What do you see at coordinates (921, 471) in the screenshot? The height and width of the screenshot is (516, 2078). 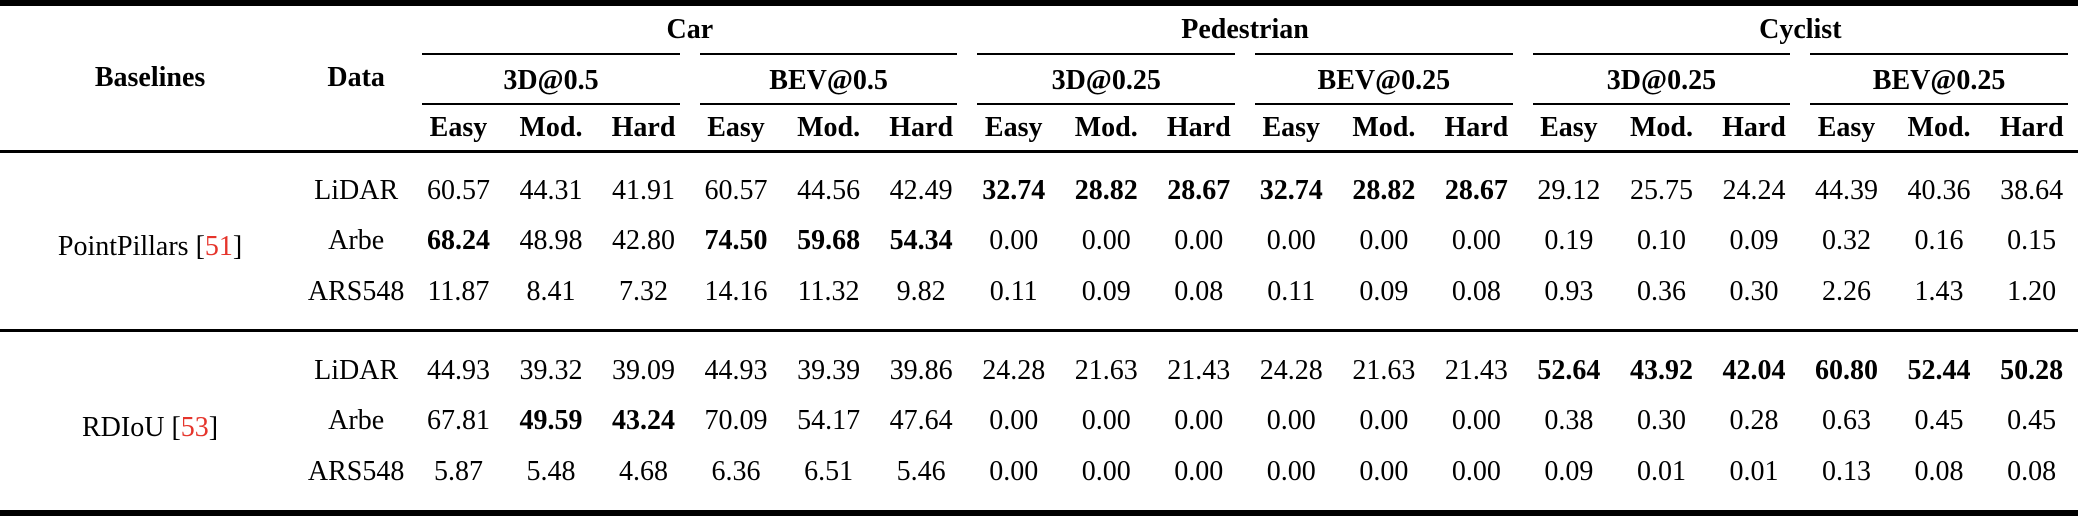 I see `value-cell: 5.46` at bounding box center [921, 471].